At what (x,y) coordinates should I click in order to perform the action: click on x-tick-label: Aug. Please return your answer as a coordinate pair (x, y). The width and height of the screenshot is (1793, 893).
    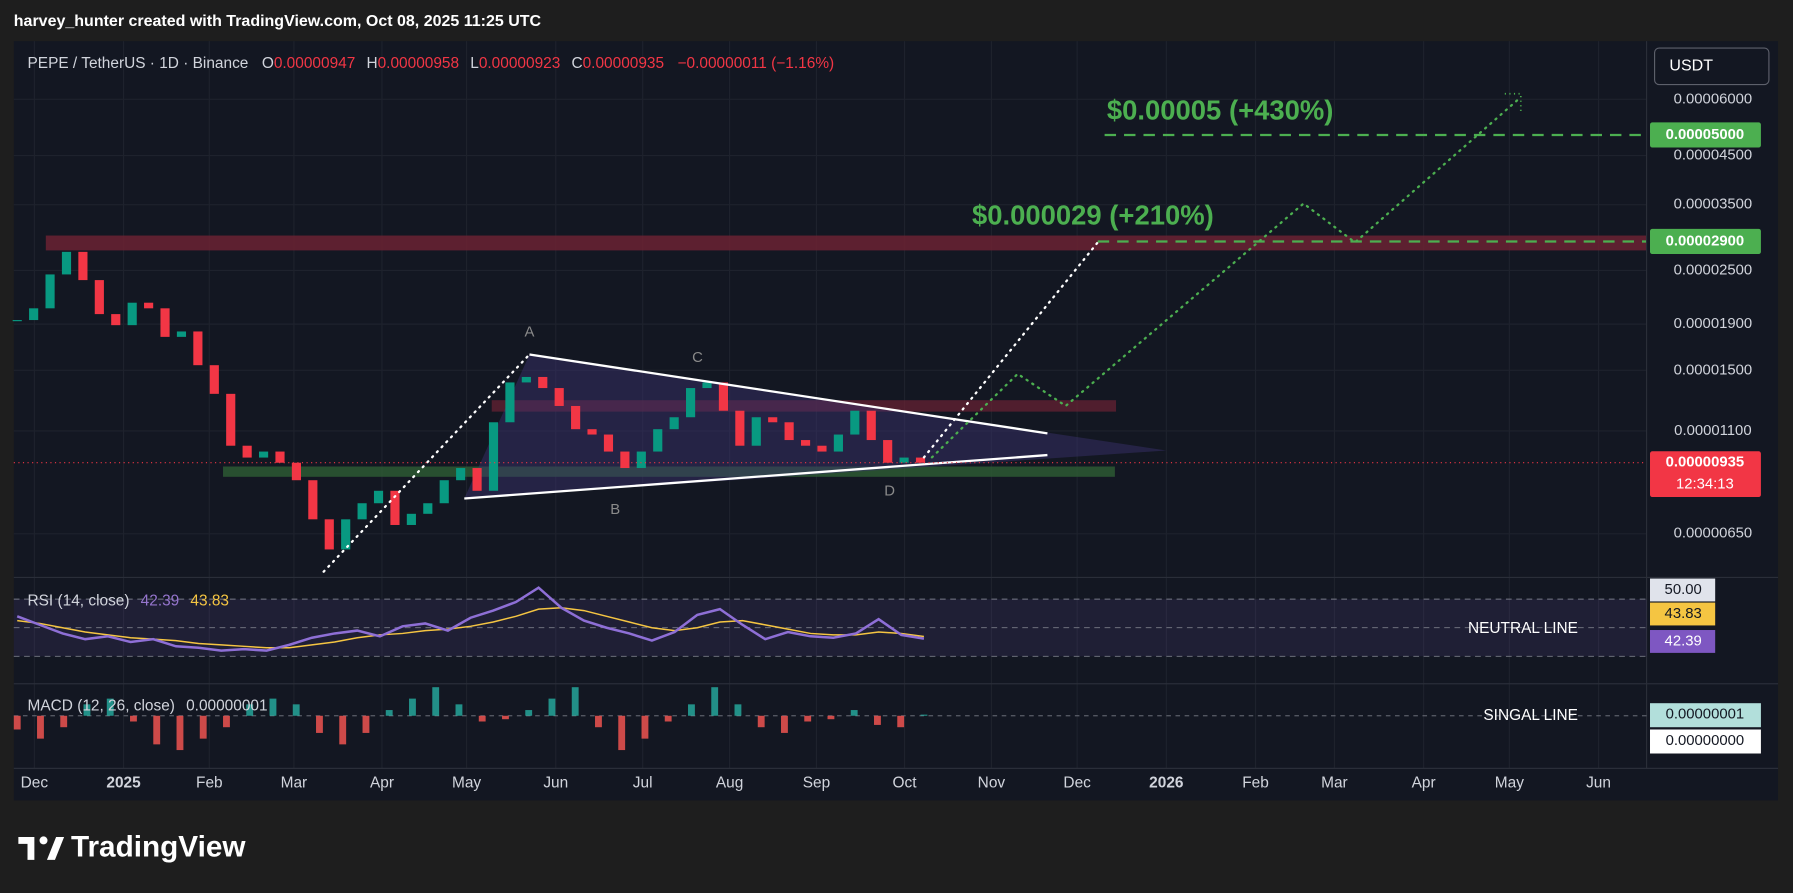
    Looking at the image, I should click on (729, 782).